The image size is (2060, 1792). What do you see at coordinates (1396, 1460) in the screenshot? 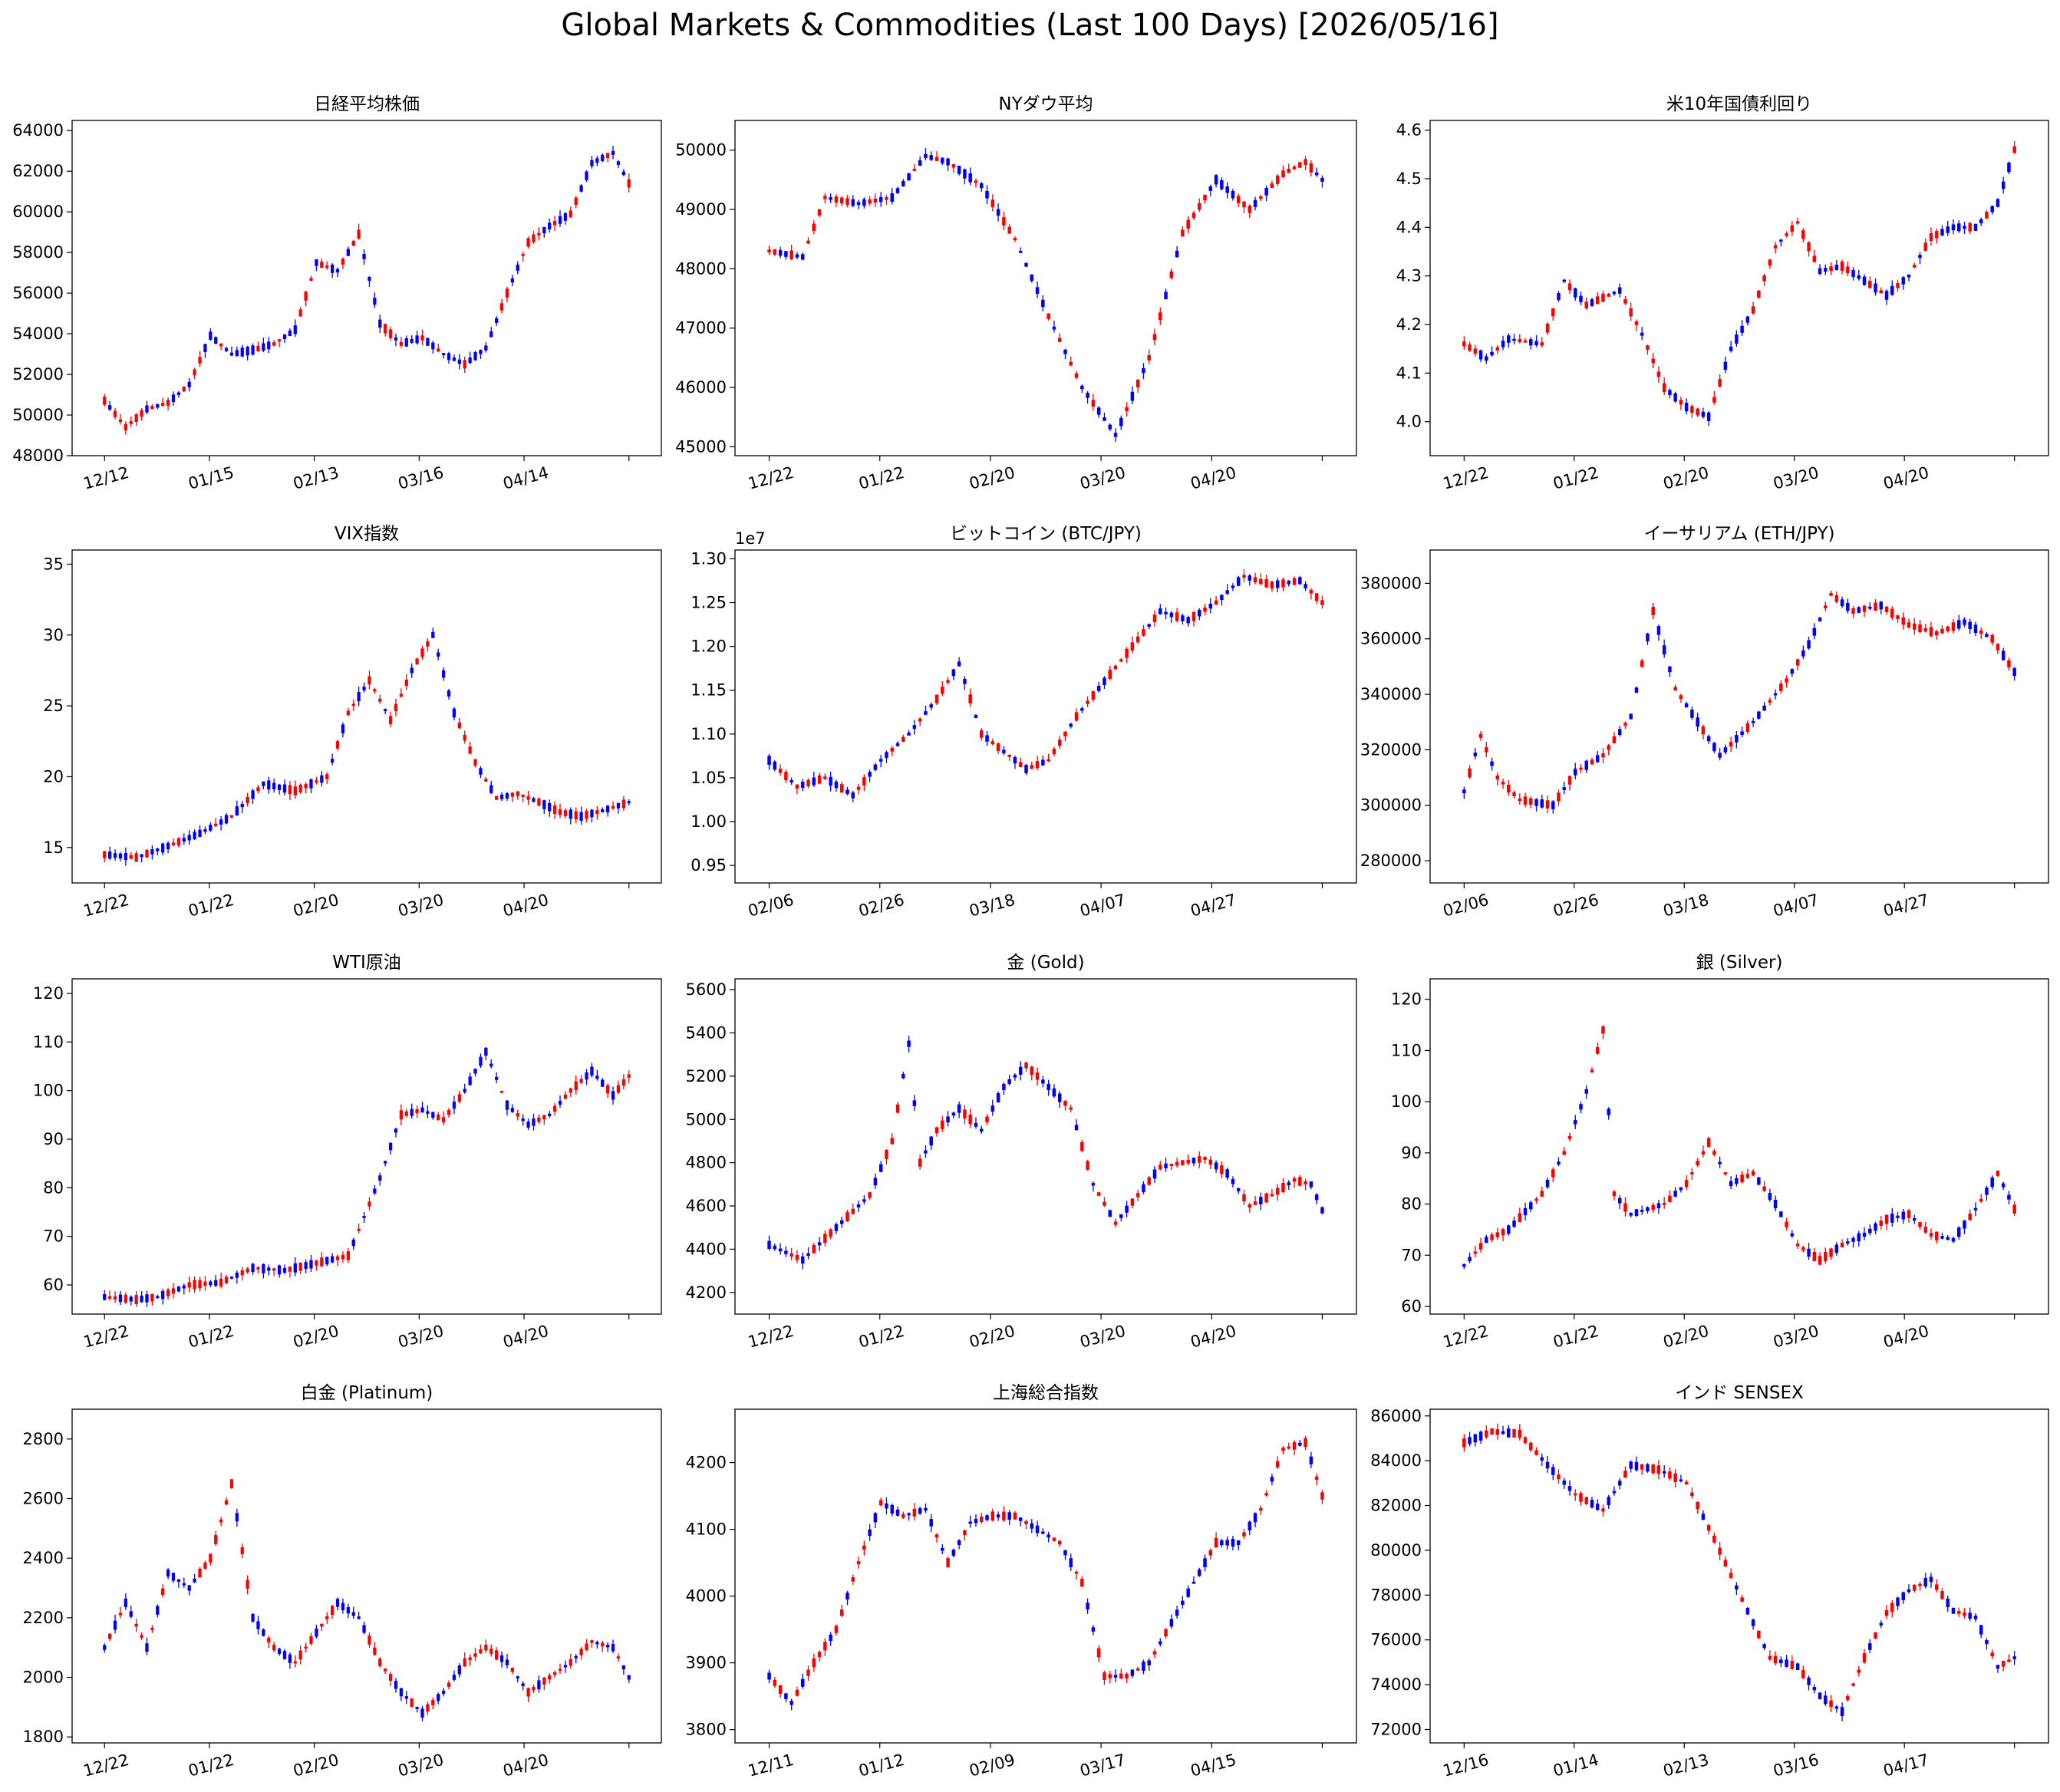
I see `y-tick-label: 84000` at bounding box center [1396, 1460].